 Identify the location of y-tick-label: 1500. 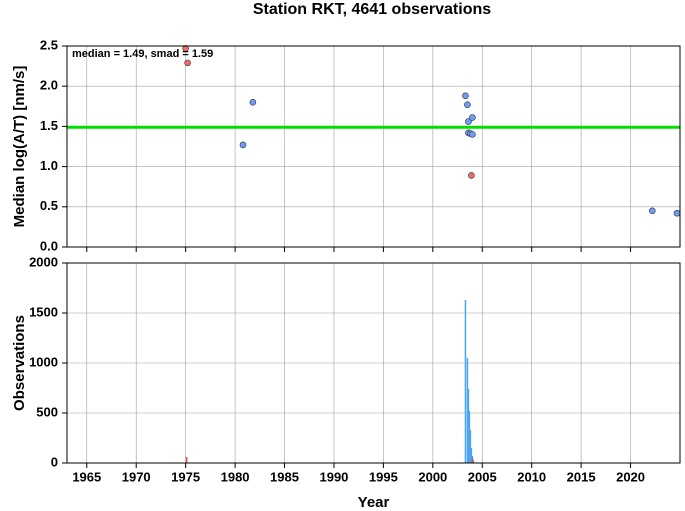
(43, 311).